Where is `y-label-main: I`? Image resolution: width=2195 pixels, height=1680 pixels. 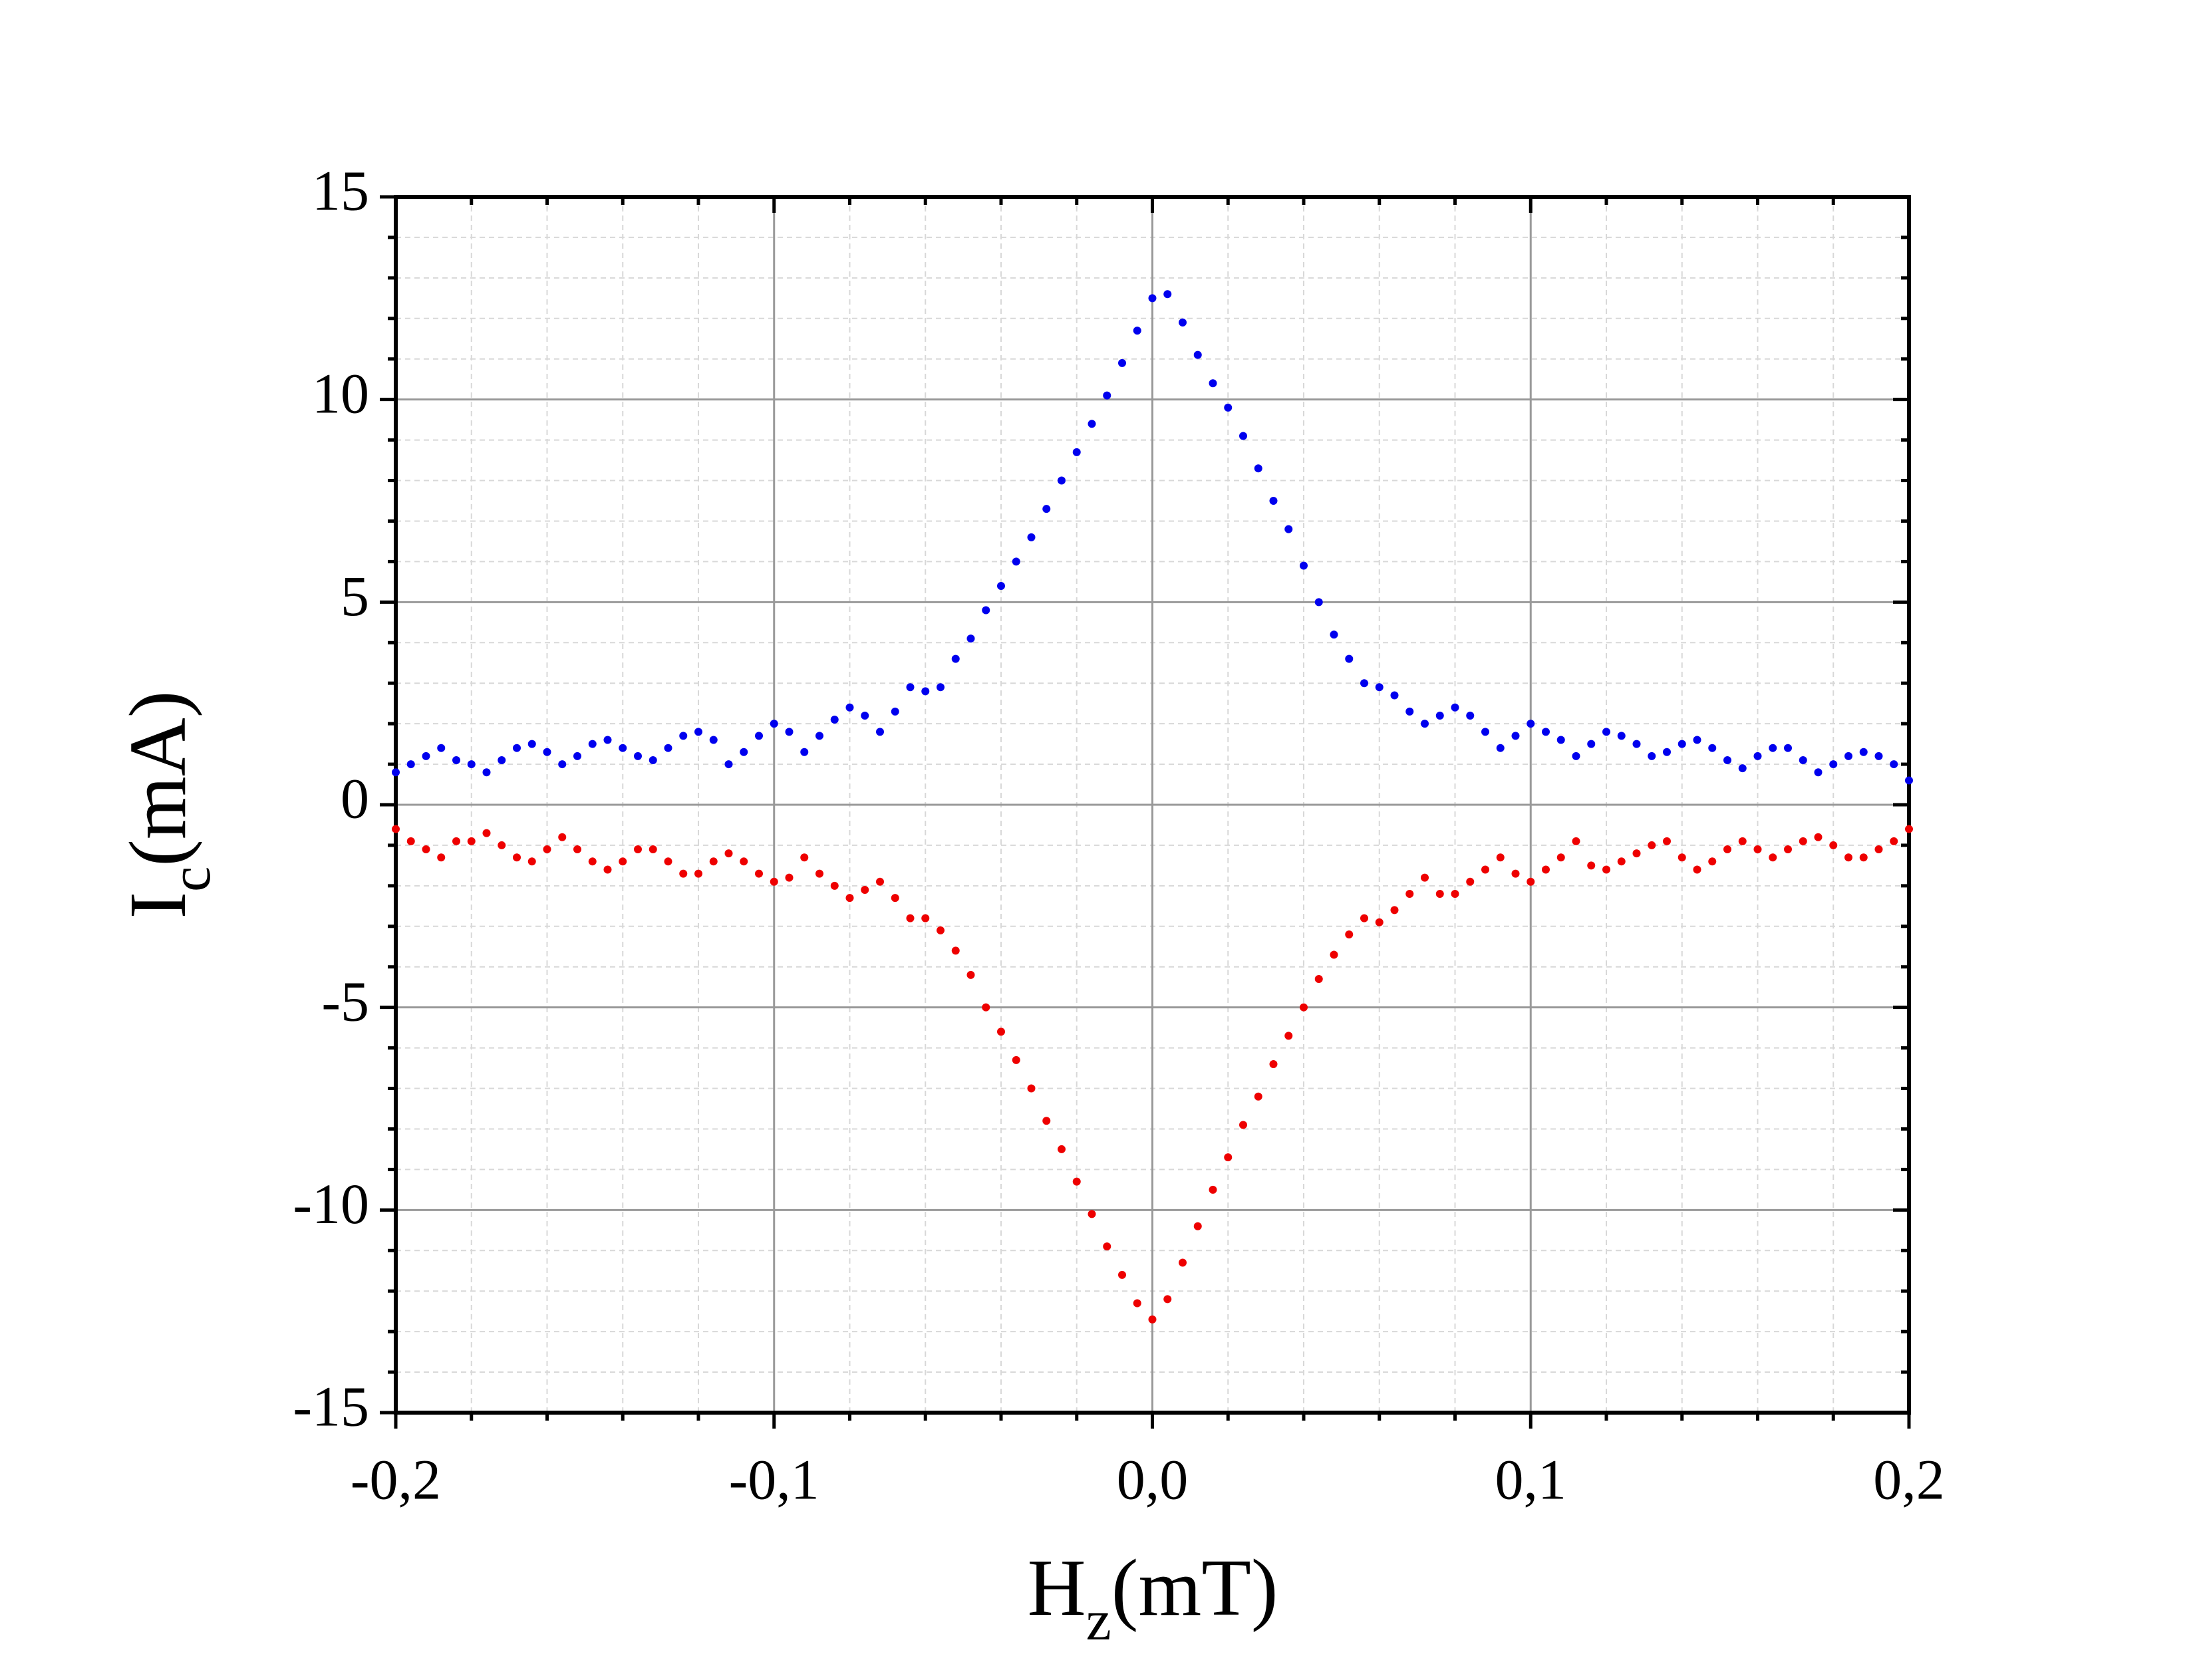 y-label-main: I is located at coordinates (158, 905).